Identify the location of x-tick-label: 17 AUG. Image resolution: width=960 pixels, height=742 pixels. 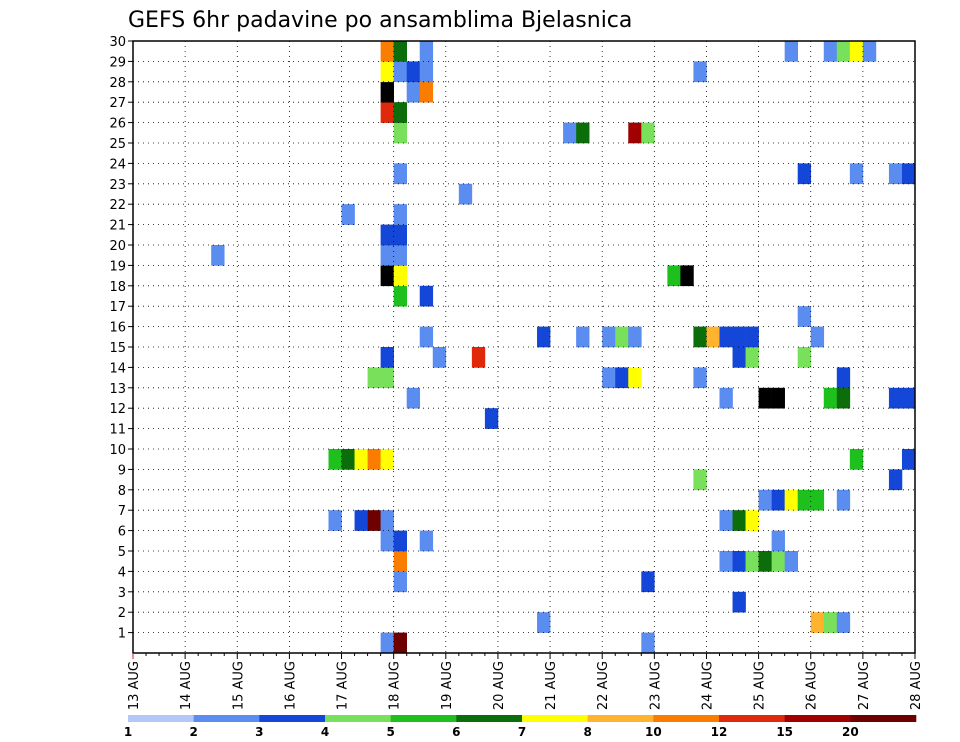
(343, 685).